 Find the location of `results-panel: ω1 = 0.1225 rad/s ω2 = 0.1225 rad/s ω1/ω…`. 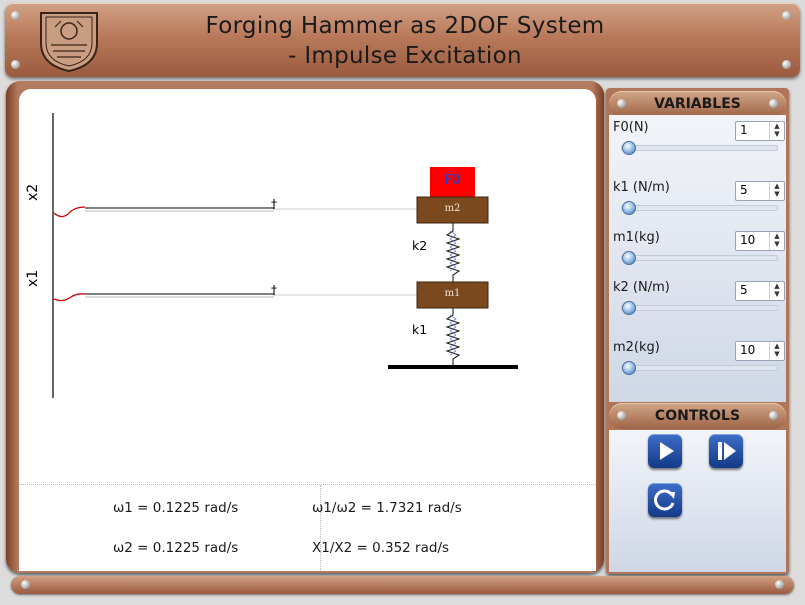

results-panel: ω1 = 0.1225 rad/s ω2 = 0.1225 rad/s ω1/ω… is located at coordinates (307, 527).